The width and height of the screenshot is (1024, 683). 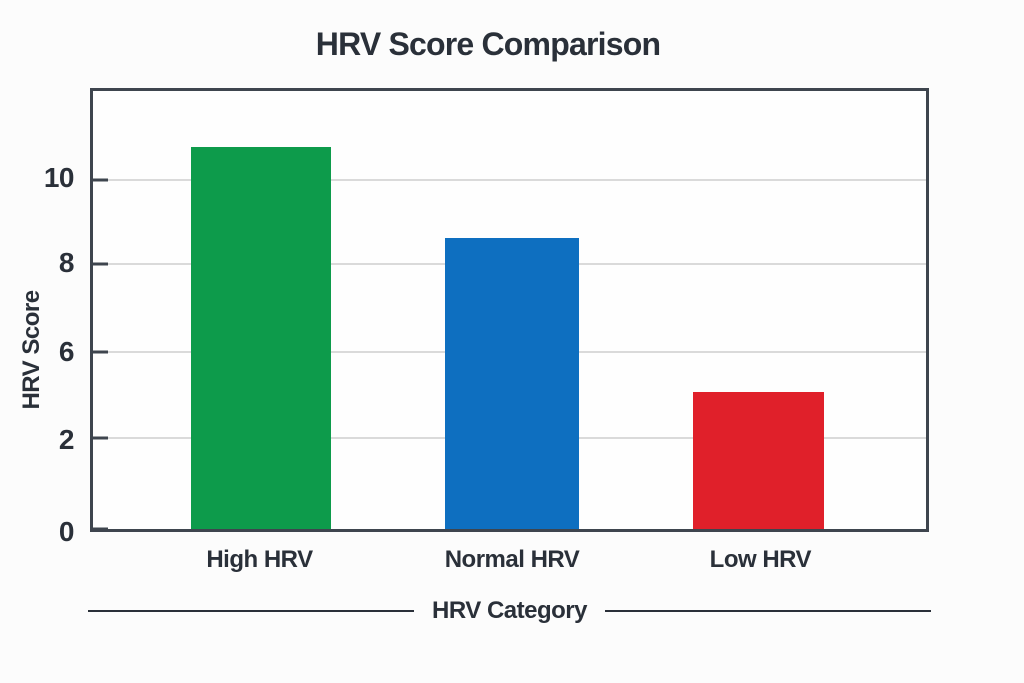 I want to click on bar-normal-hrv, so click(x=512, y=383).